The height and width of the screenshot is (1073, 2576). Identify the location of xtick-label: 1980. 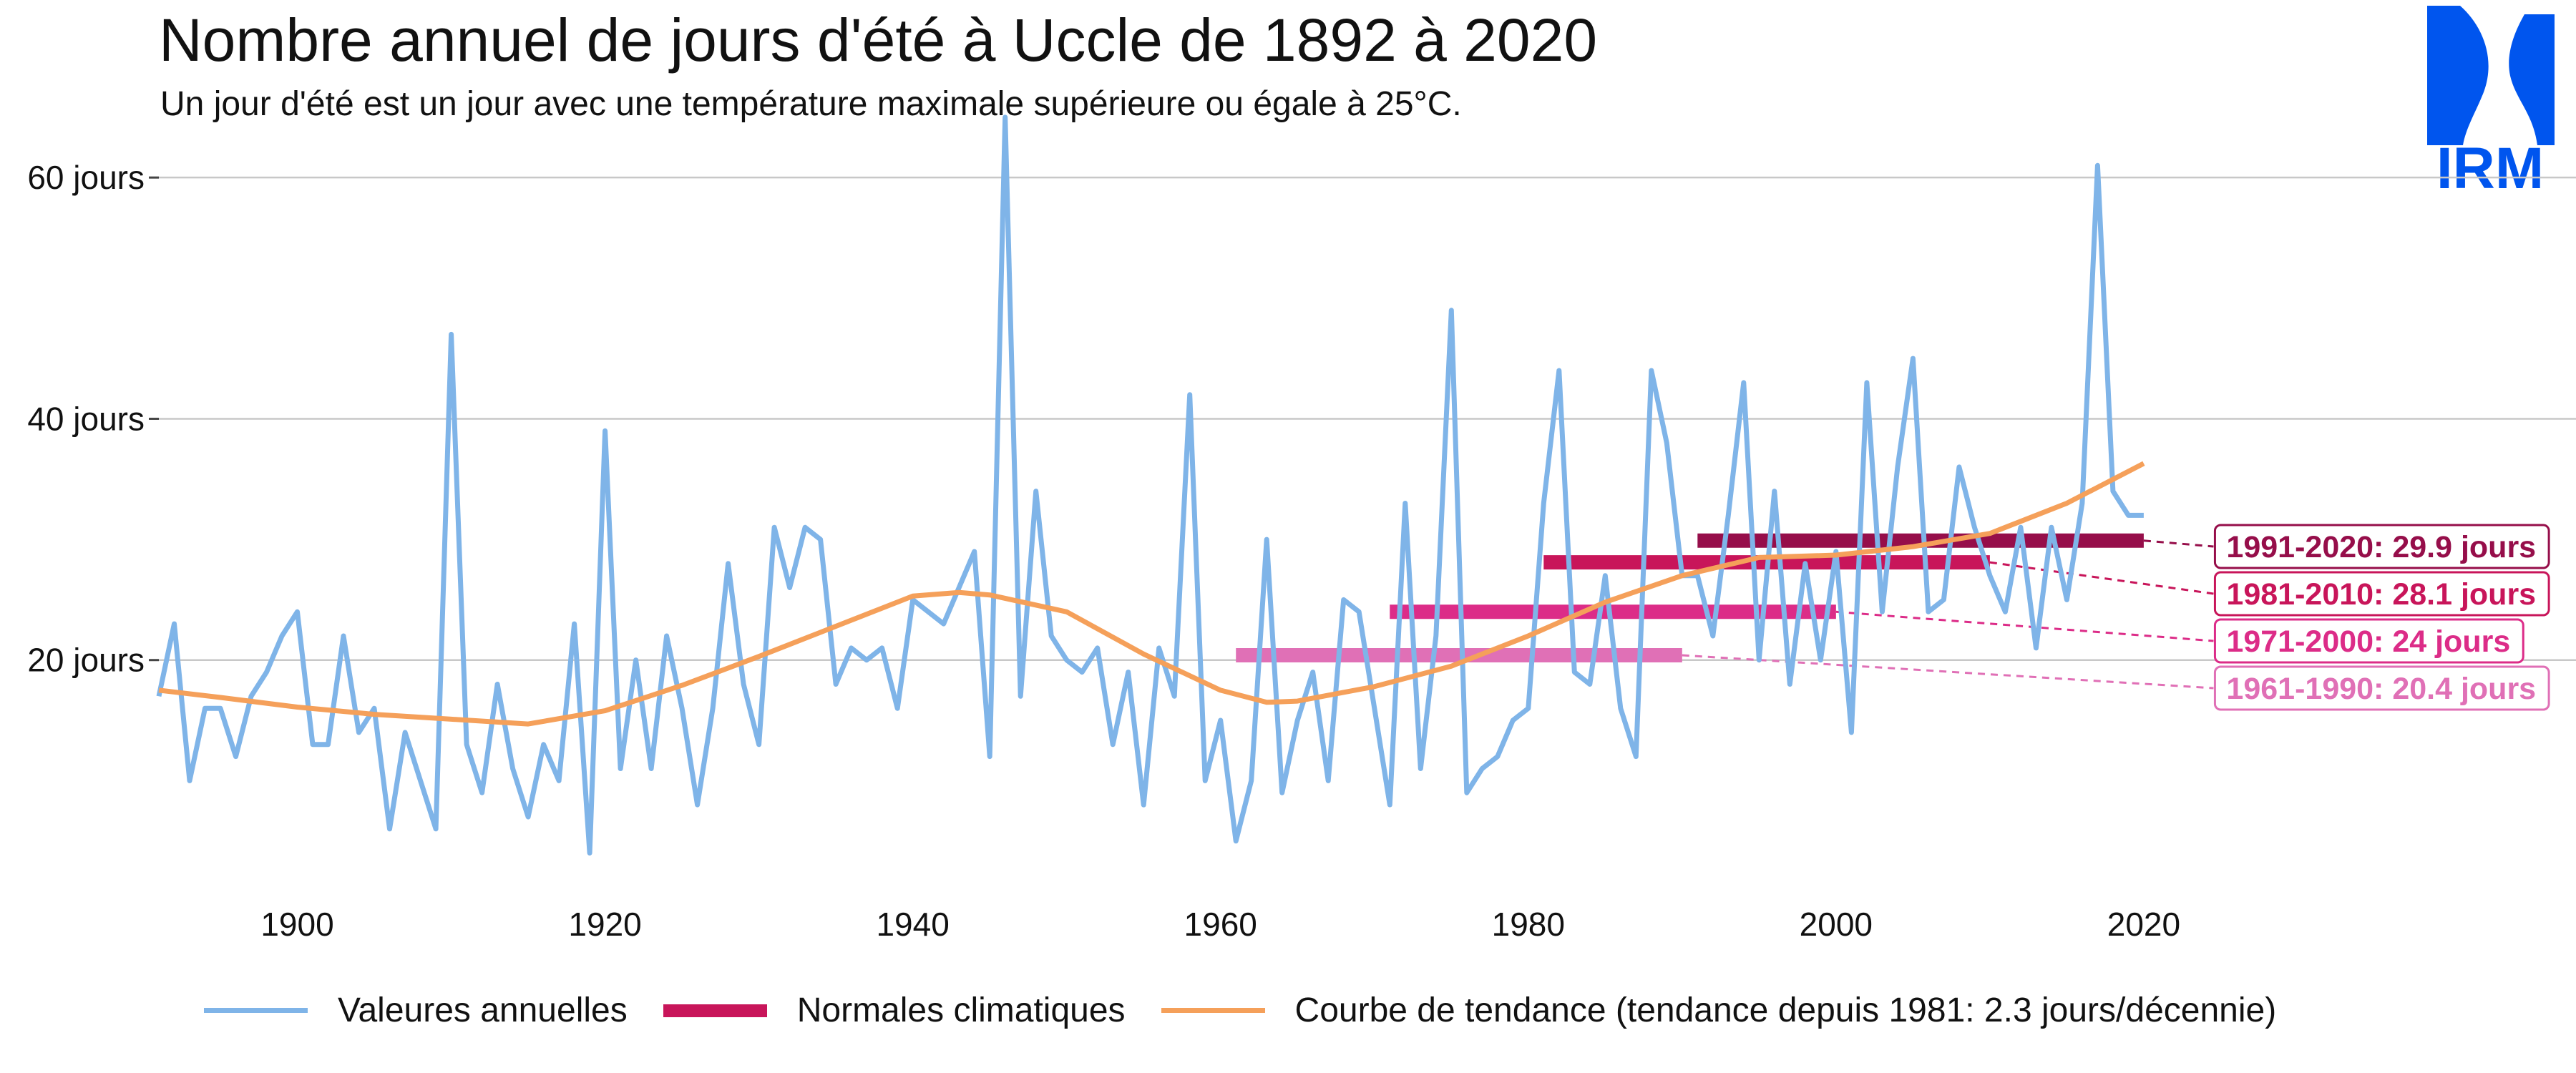
(1529, 924).